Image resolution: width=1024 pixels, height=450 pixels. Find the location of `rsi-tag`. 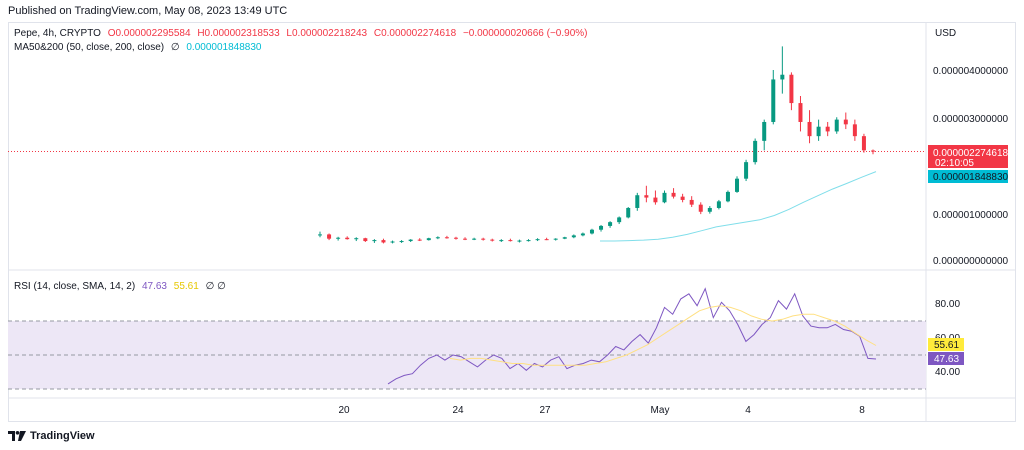

rsi-tag is located at coordinates (946, 358).